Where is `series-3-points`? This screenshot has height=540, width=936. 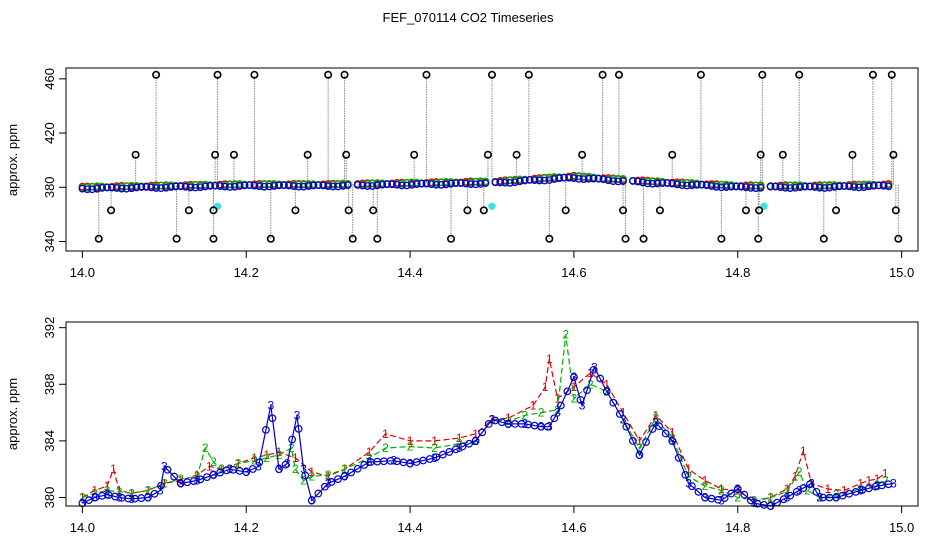
series-3-points is located at coordinates (485, 183).